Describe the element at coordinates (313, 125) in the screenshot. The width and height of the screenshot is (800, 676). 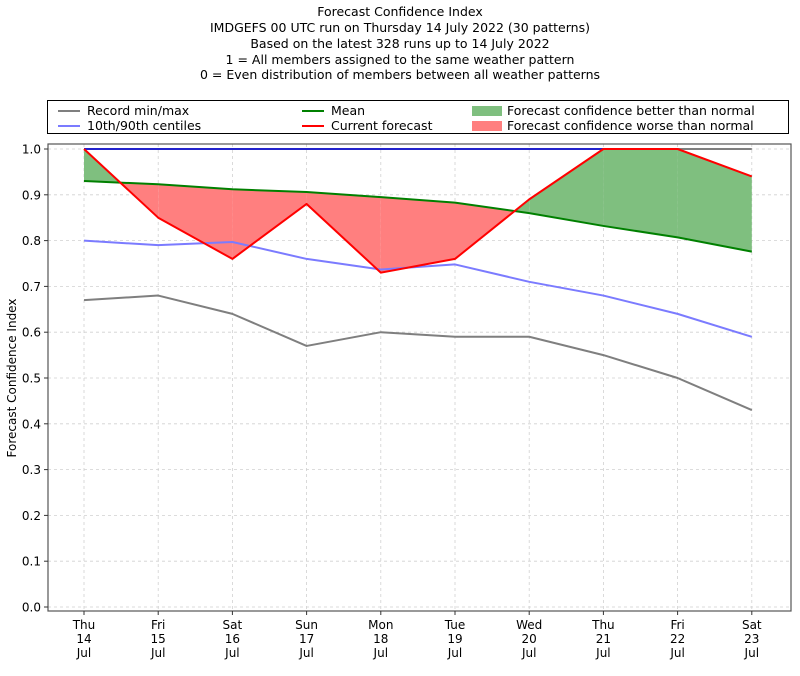
I see `legend-swatch-current` at that location.